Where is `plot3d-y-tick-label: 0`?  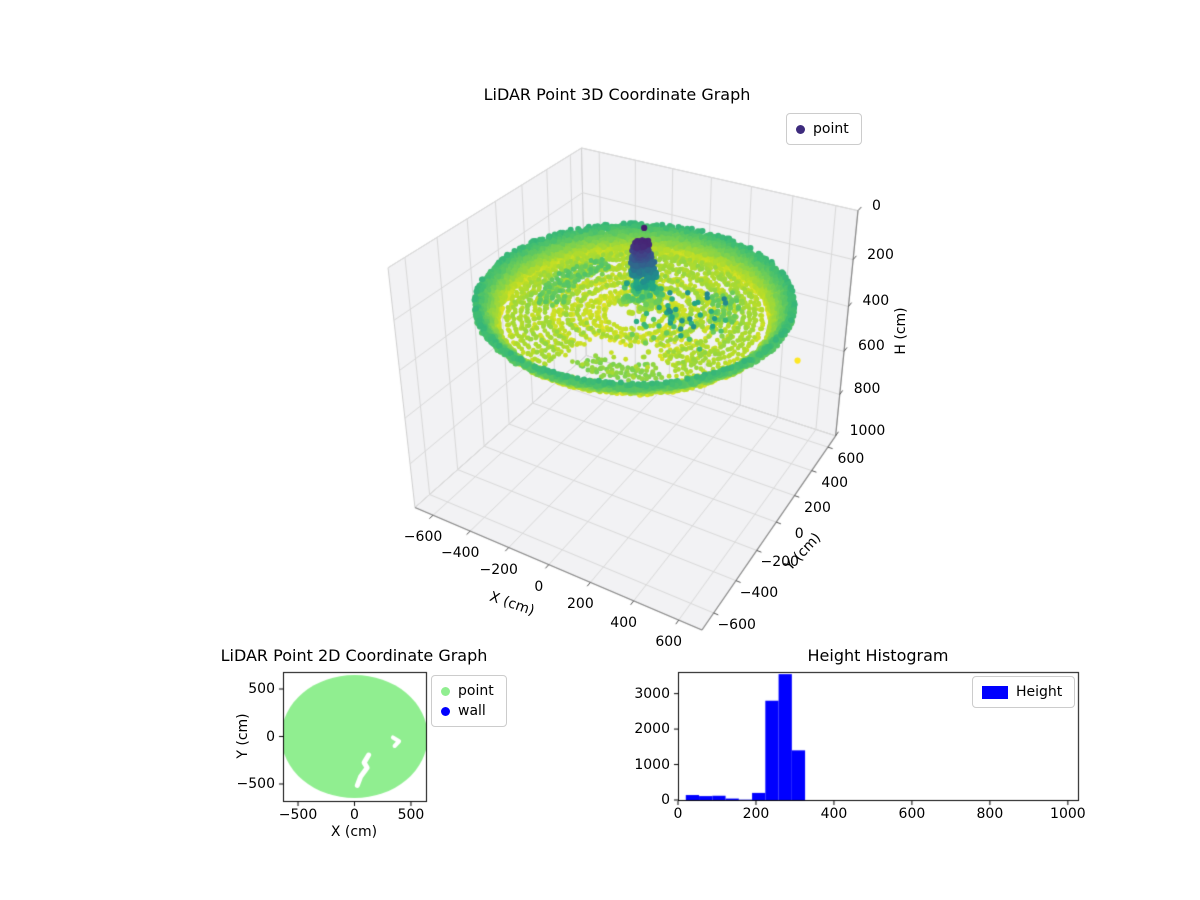
plot3d-y-tick-label: 0 is located at coordinates (799, 534).